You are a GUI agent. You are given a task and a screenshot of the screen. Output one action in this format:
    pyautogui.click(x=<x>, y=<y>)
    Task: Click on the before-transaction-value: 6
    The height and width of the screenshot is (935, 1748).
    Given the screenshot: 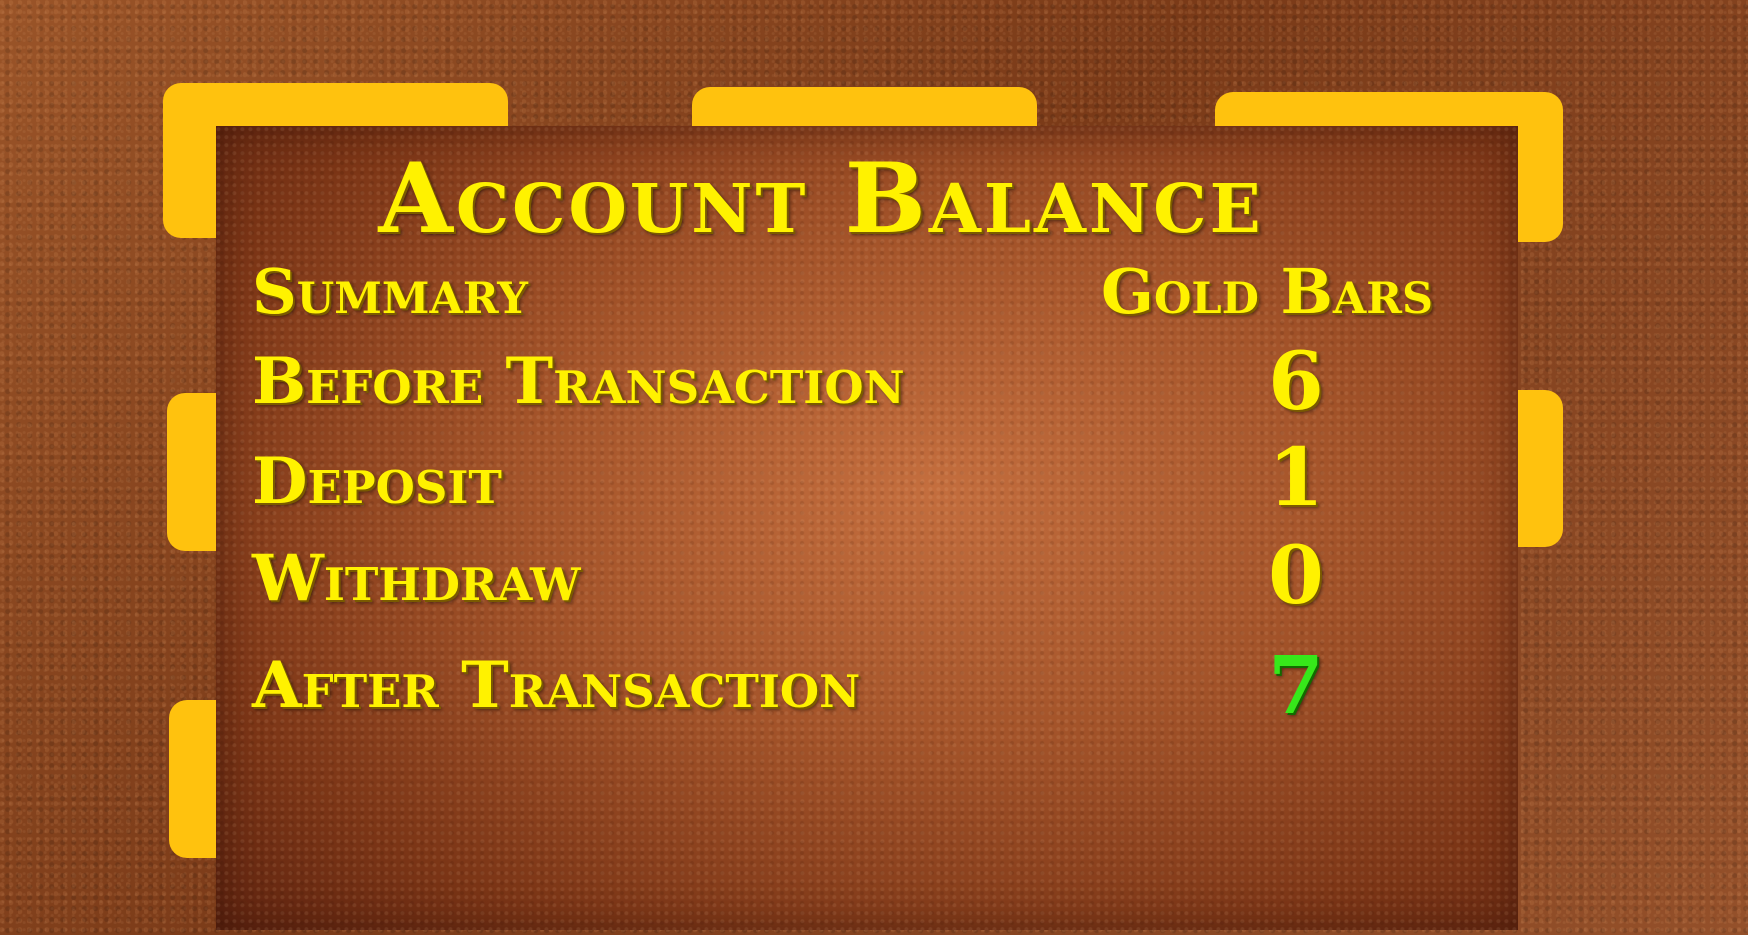 What is the action you would take?
    pyautogui.click(x=1296, y=381)
    